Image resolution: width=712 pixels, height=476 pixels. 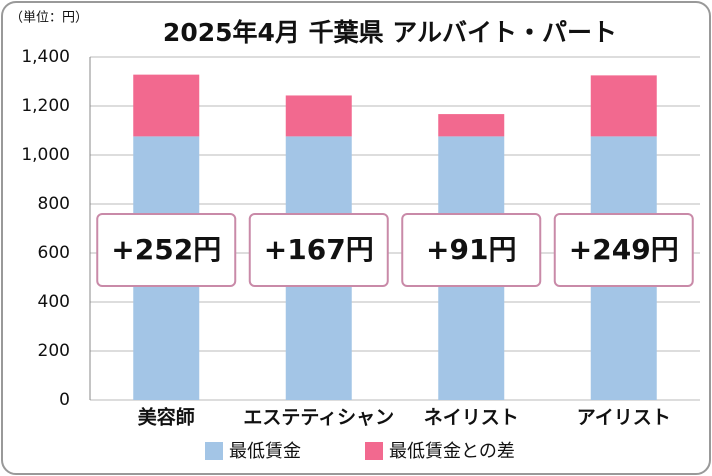 I want to click on y-tick-label: 1,000, so click(x=45, y=155).